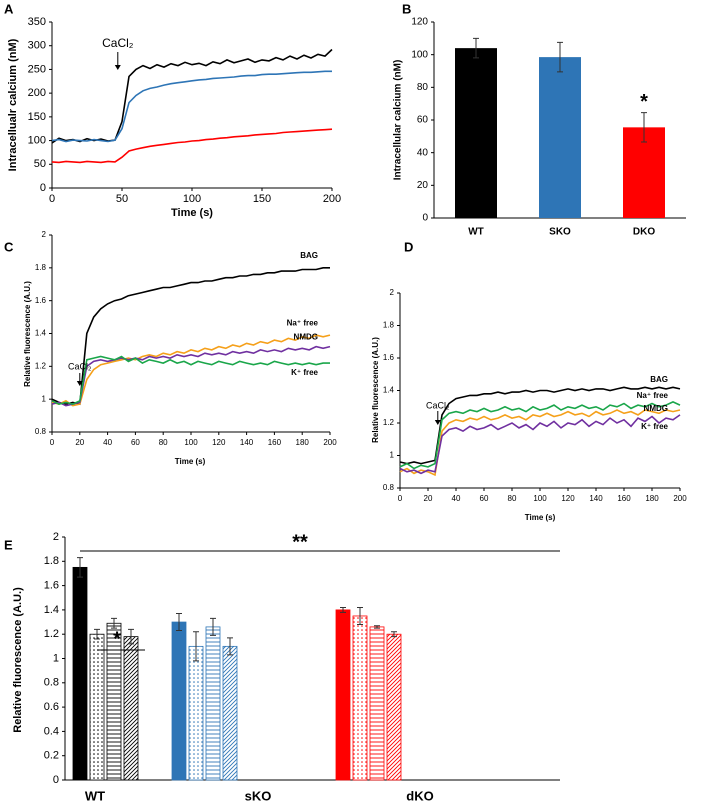 The image size is (708, 809). What do you see at coordinates (37, 117) in the screenshot?
I see `y-tick-label: 150` at bounding box center [37, 117].